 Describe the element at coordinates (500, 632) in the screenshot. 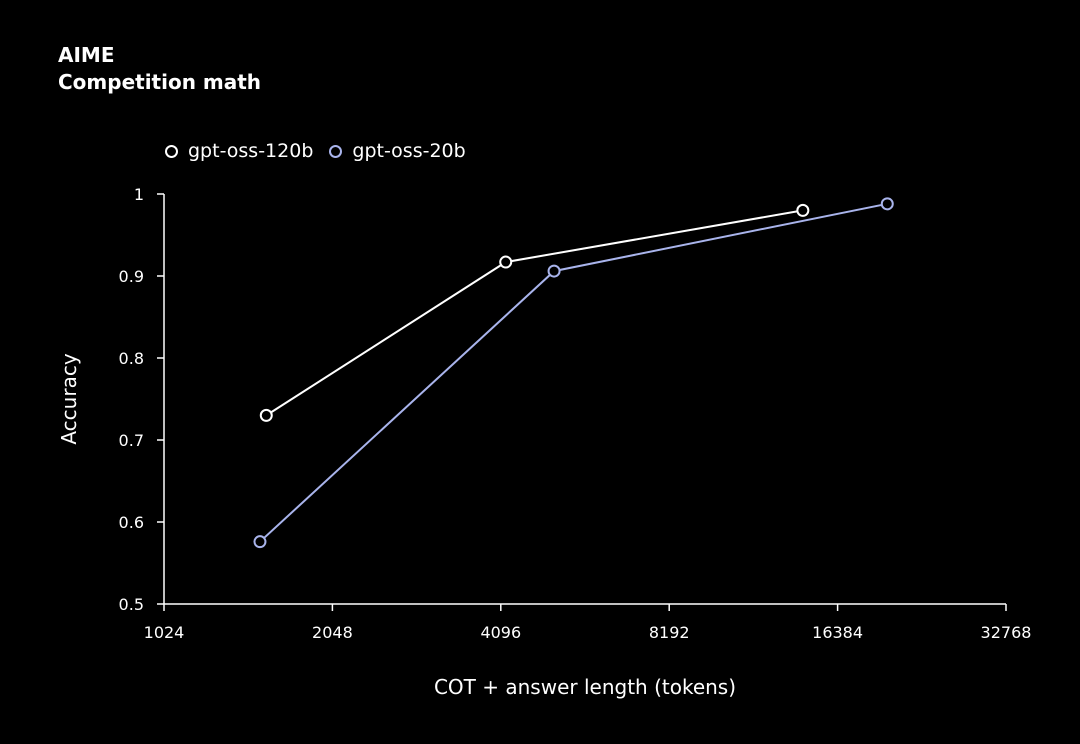

I see `x-tick-label: 4096` at that location.